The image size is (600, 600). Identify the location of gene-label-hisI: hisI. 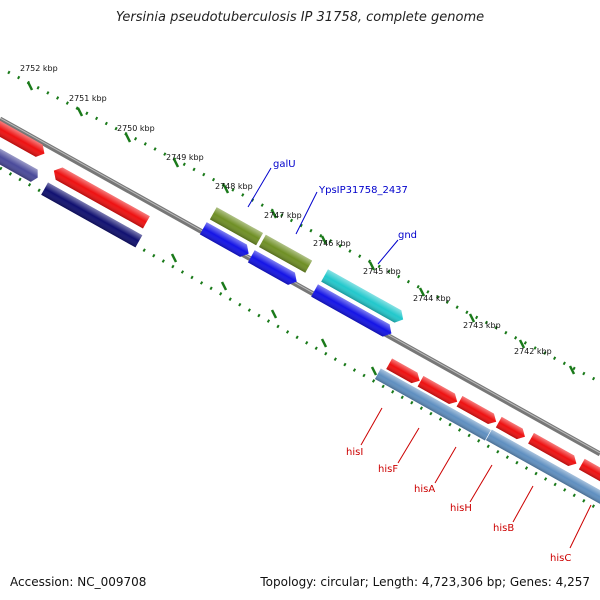
(354, 452).